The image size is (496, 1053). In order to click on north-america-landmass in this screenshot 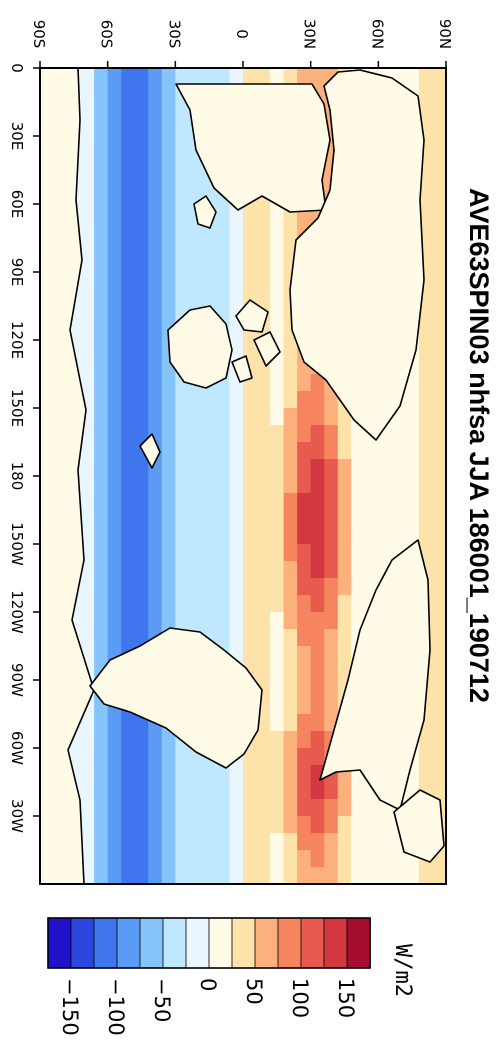, I will do `click(375, 675)`.